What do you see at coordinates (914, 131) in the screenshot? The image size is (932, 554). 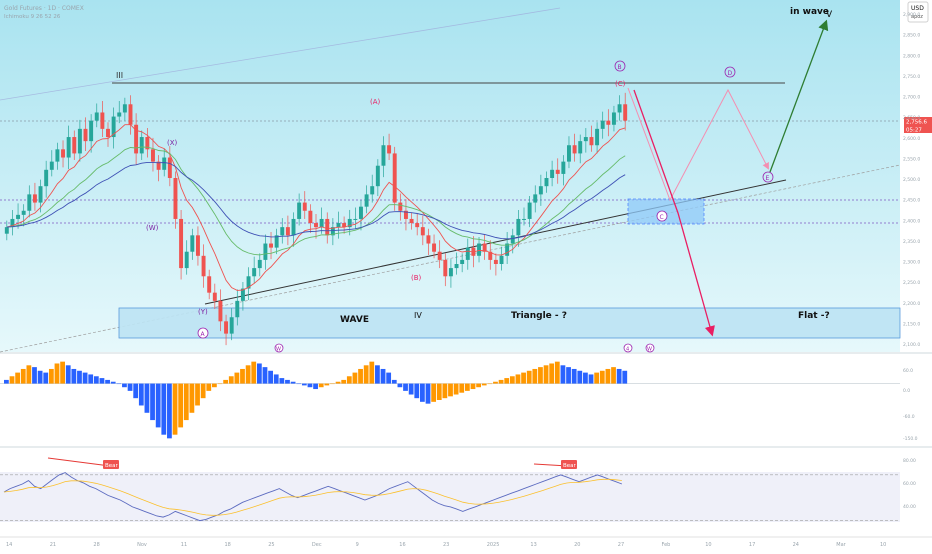 I see `countdown-tag: 05:27` at bounding box center [914, 131].